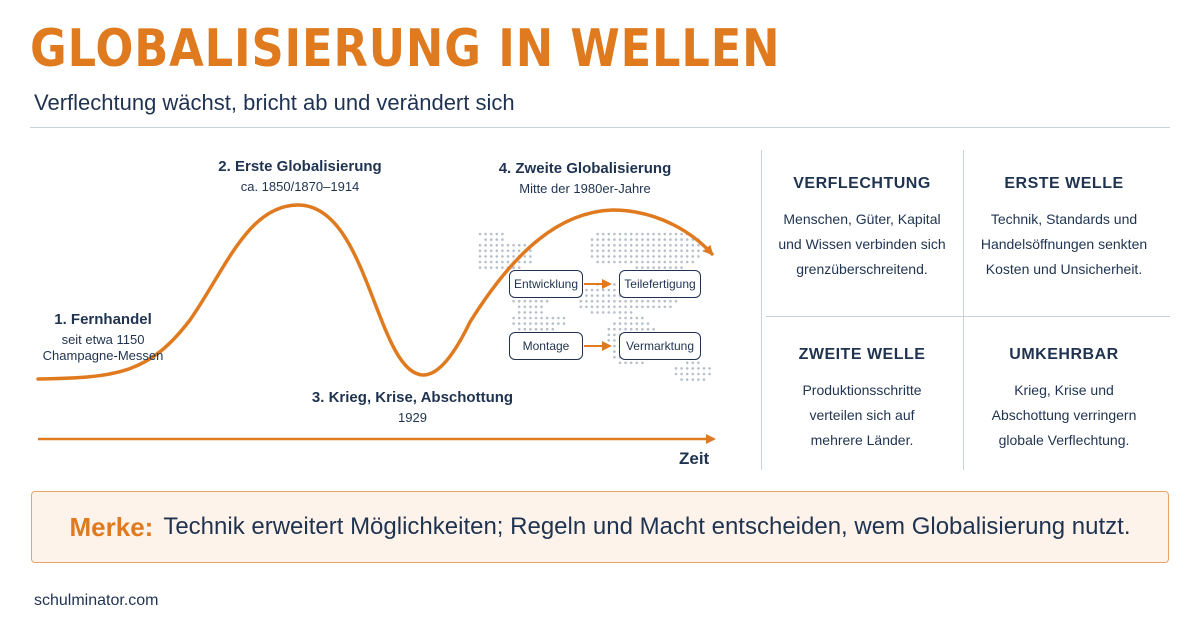  I want to click on phase-title: 1. Fernhandel, so click(103, 319).